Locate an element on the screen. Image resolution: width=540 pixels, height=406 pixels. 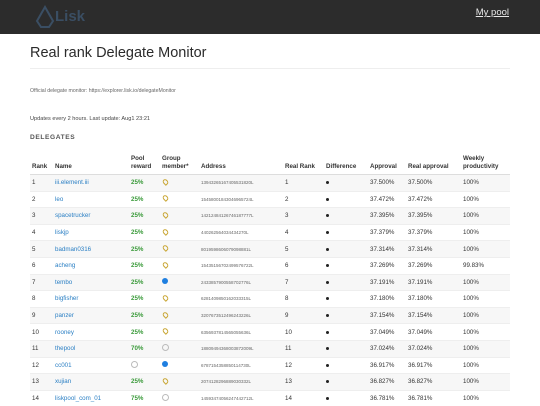
real-approval-cell: 37.024% is located at coordinates (420, 349).